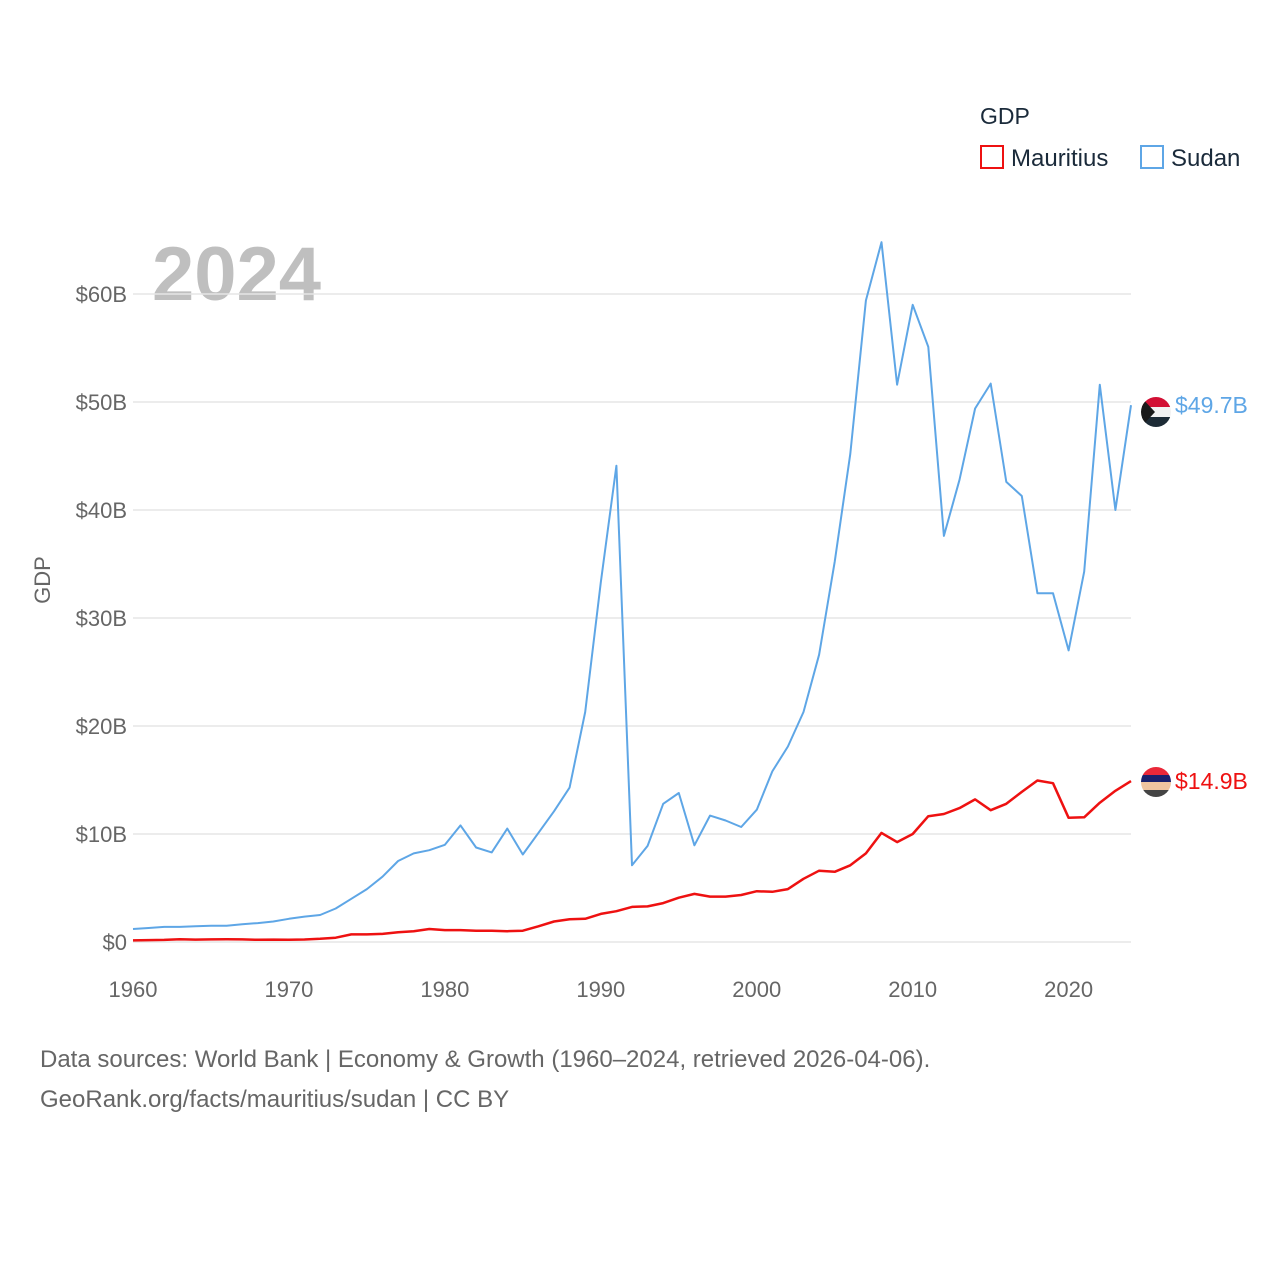  What do you see at coordinates (756, 989) in the screenshot?
I see `x-tick-label: 2000` at bounding box center [756, 989].